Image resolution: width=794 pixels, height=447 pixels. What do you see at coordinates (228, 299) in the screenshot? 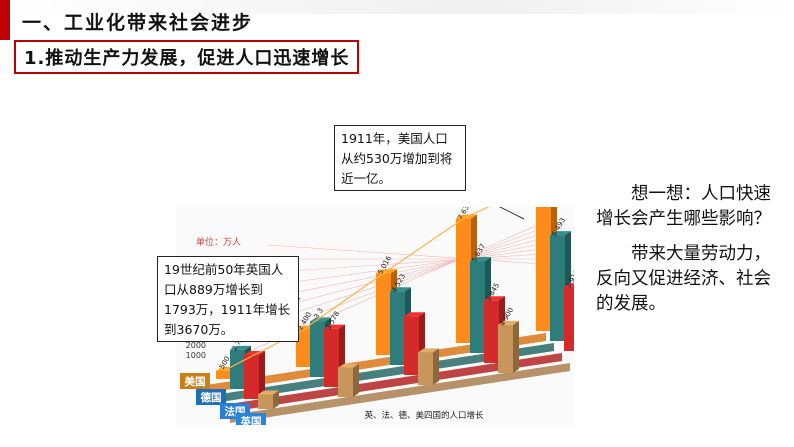
I see `callout-uk: 19世纪前50年英国人口从889万增长到1793万，1911年增长到3670万。` at bounding box center [228, 299].